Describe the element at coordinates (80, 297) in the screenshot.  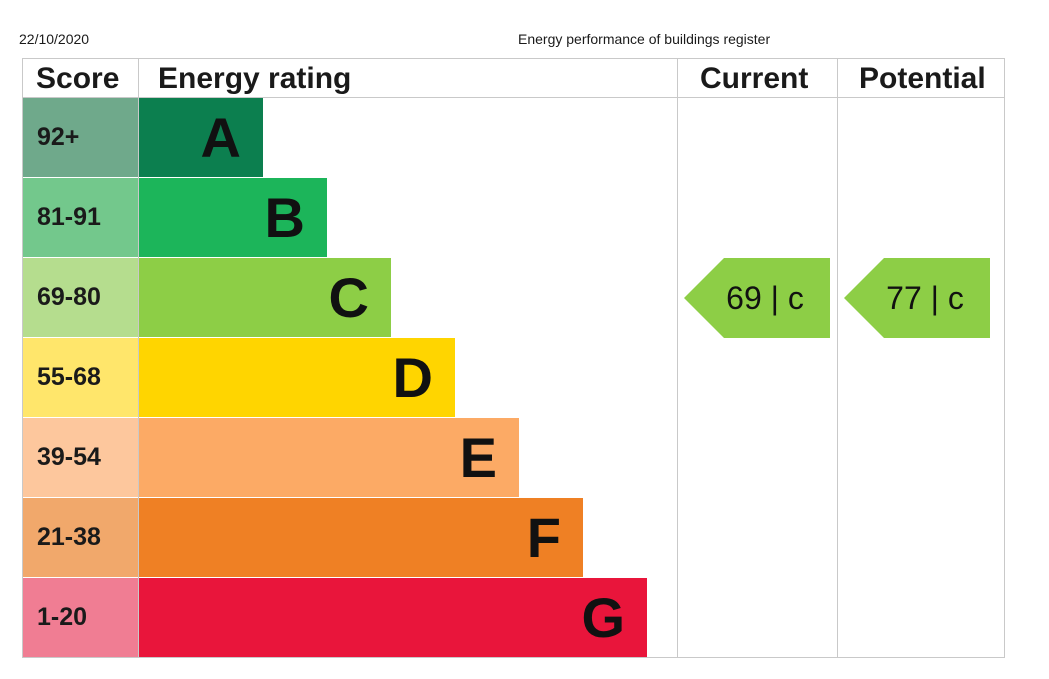
I see `score-range-c: 69-80` at that location.